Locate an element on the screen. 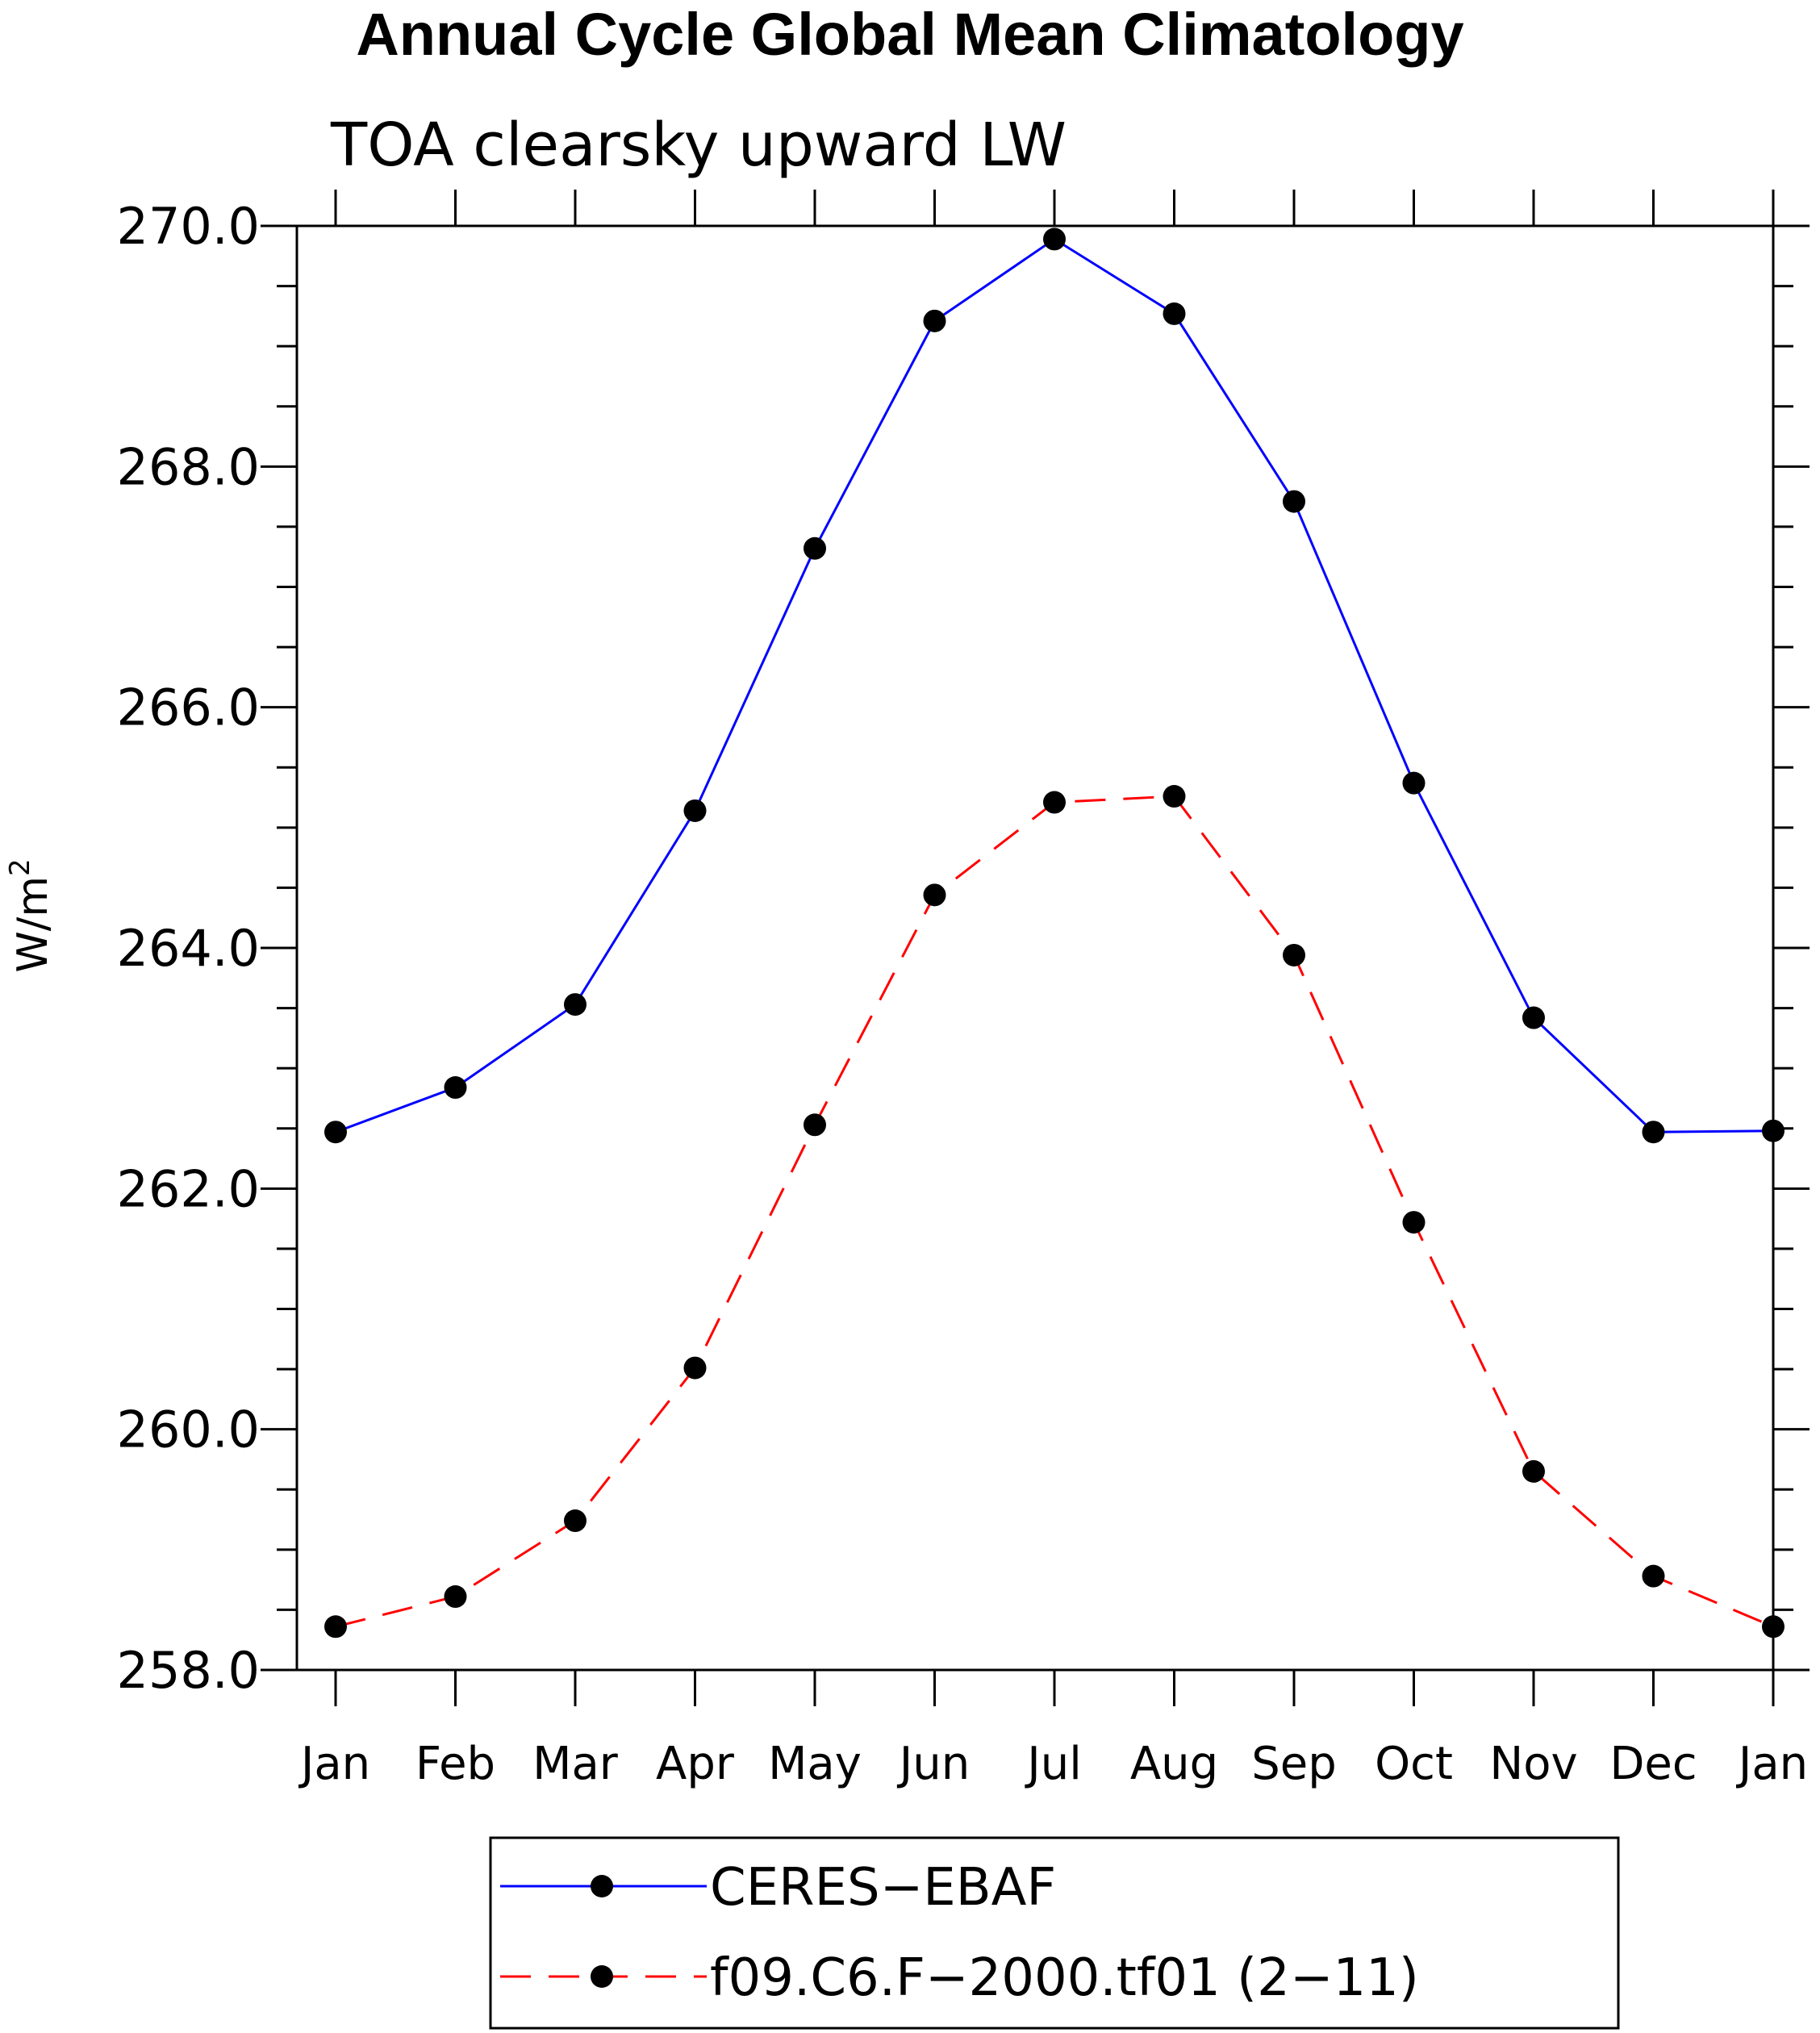  legend-marker-ceres is located at coordinates (602, 1886).